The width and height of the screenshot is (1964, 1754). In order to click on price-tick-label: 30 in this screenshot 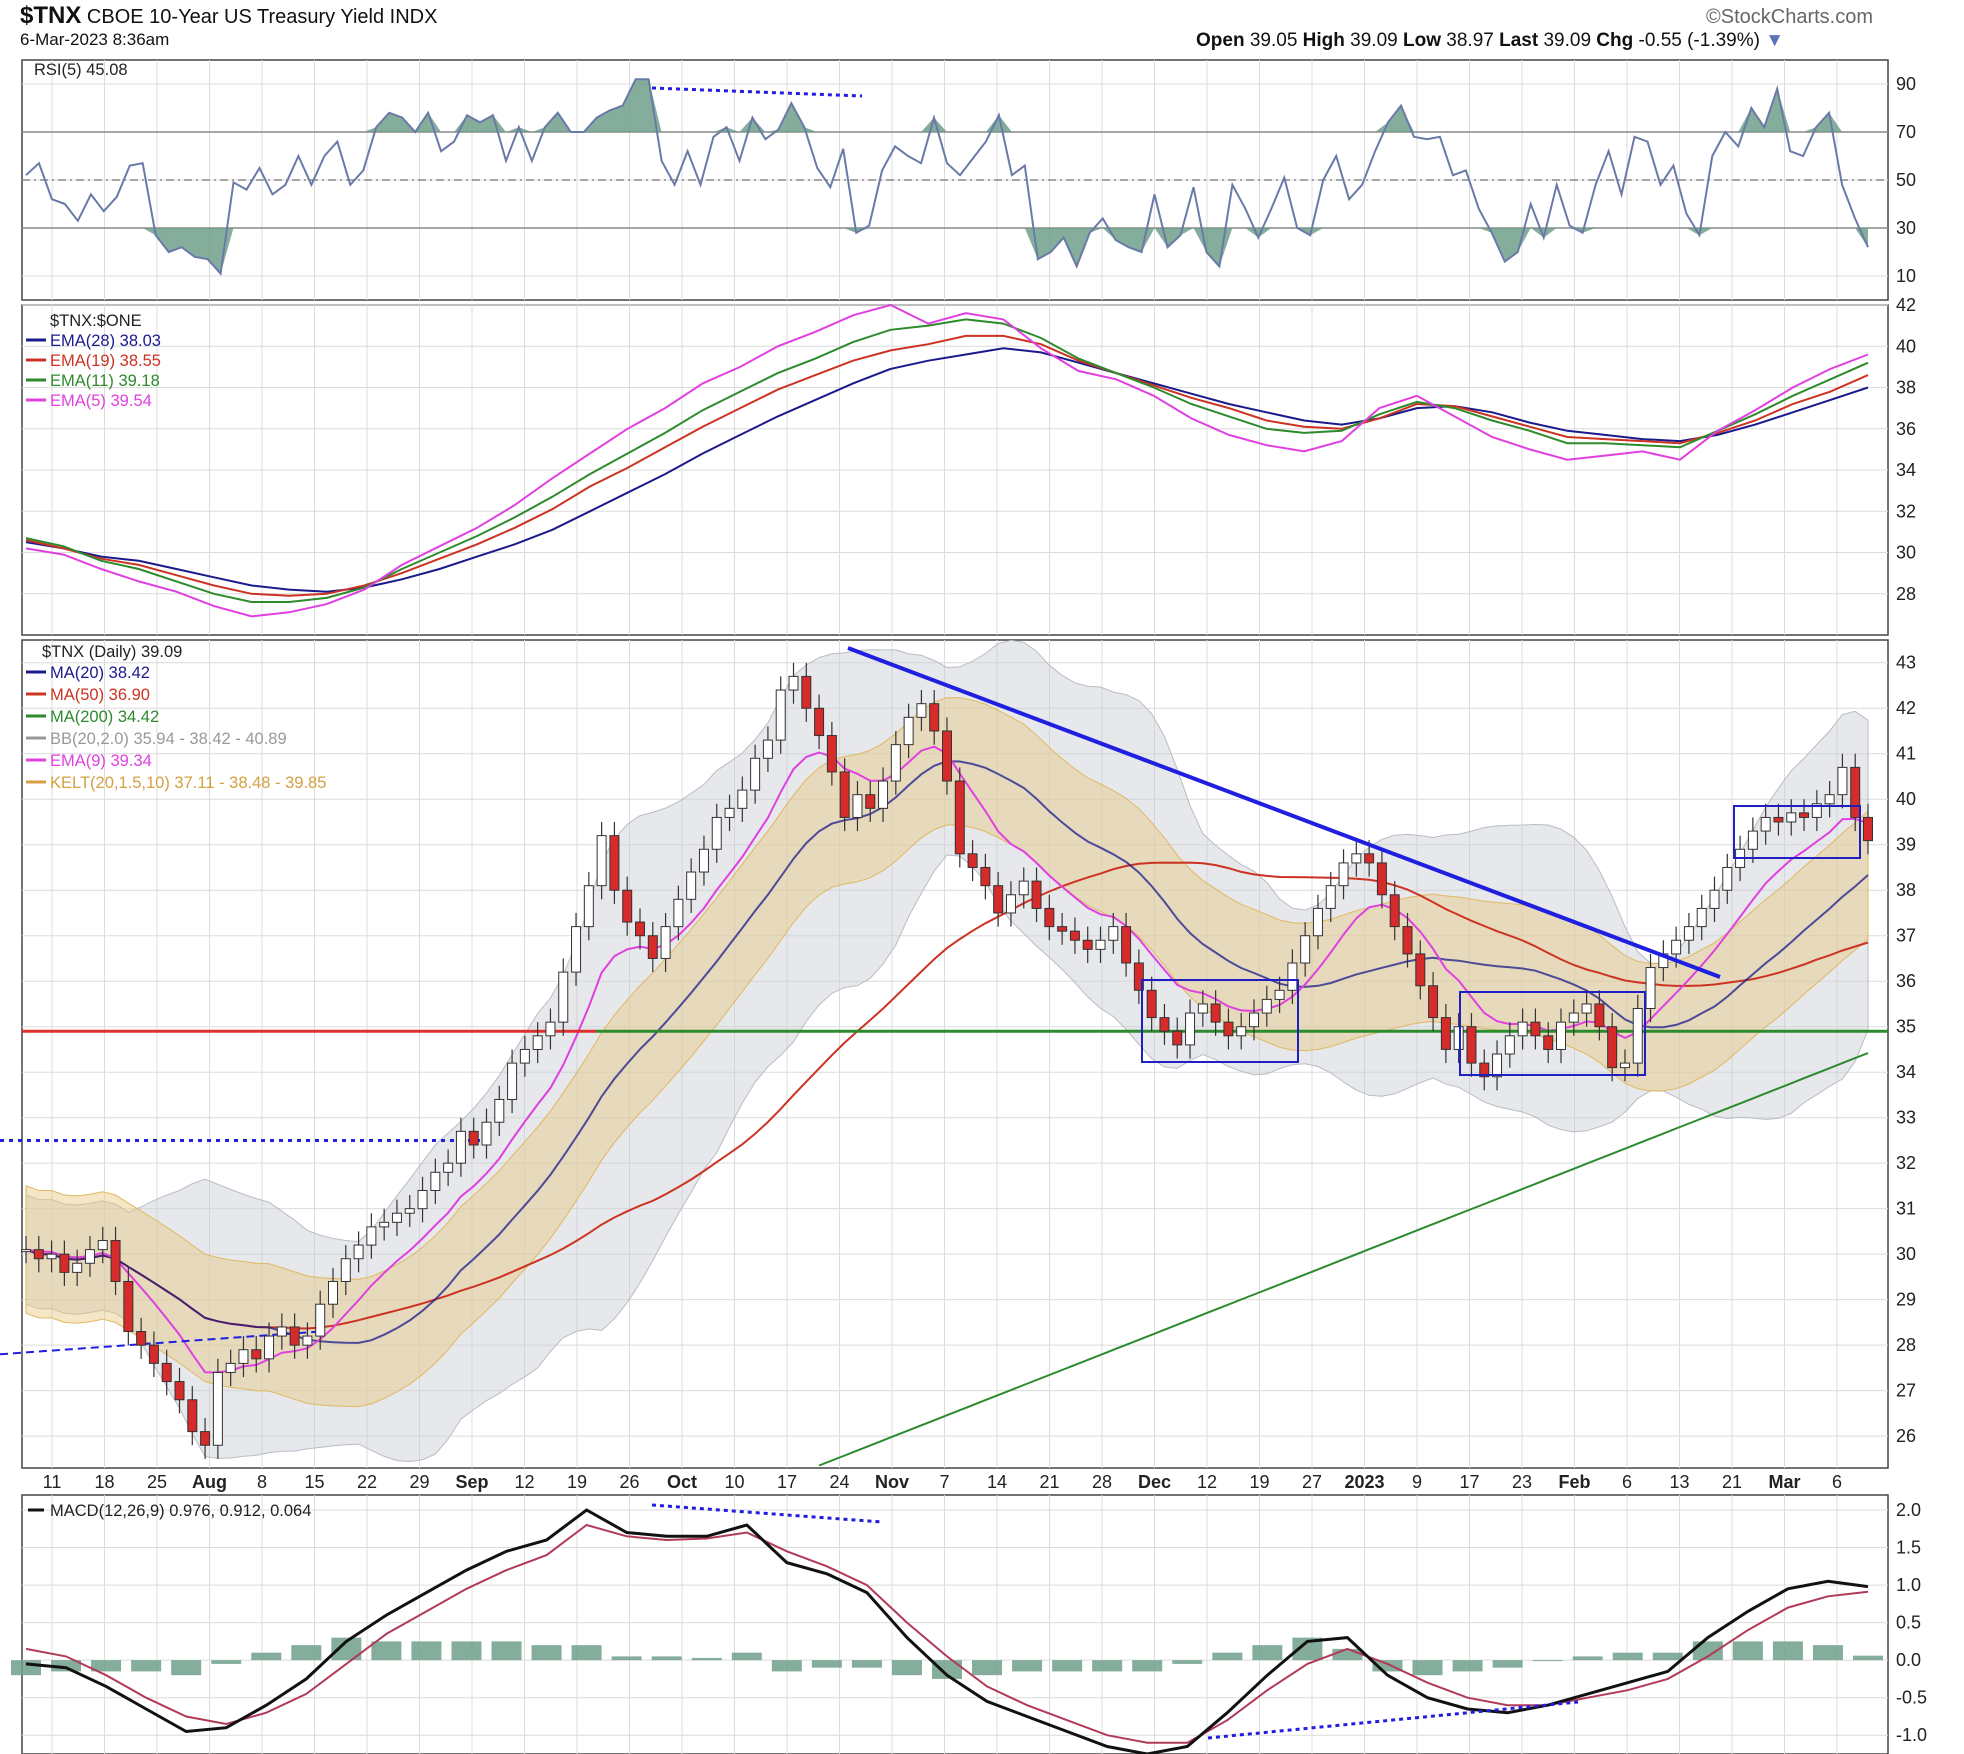, I will do `click(1906, 1254)`.